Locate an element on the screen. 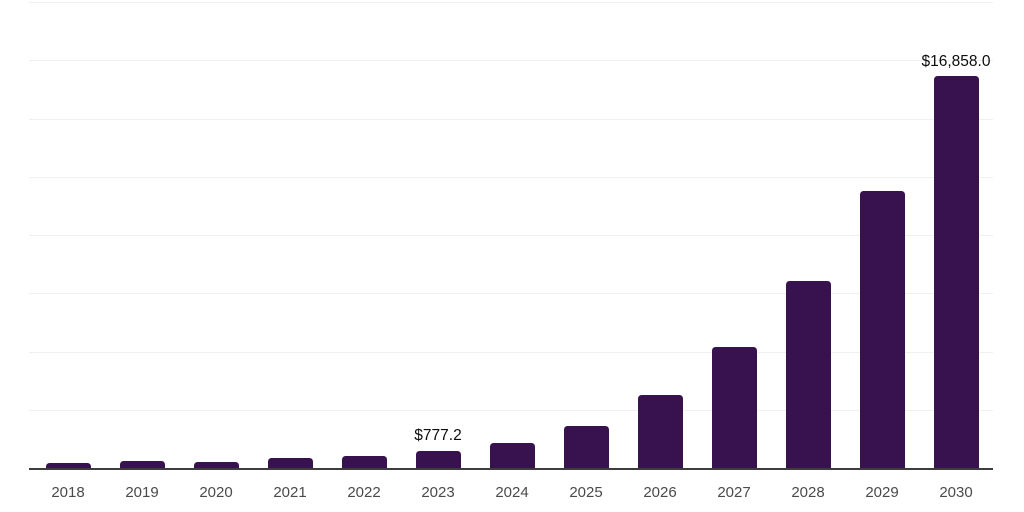 The width and height of the screenshot is (1024, 512). bar-2027 is located at coordinates (734, 407).